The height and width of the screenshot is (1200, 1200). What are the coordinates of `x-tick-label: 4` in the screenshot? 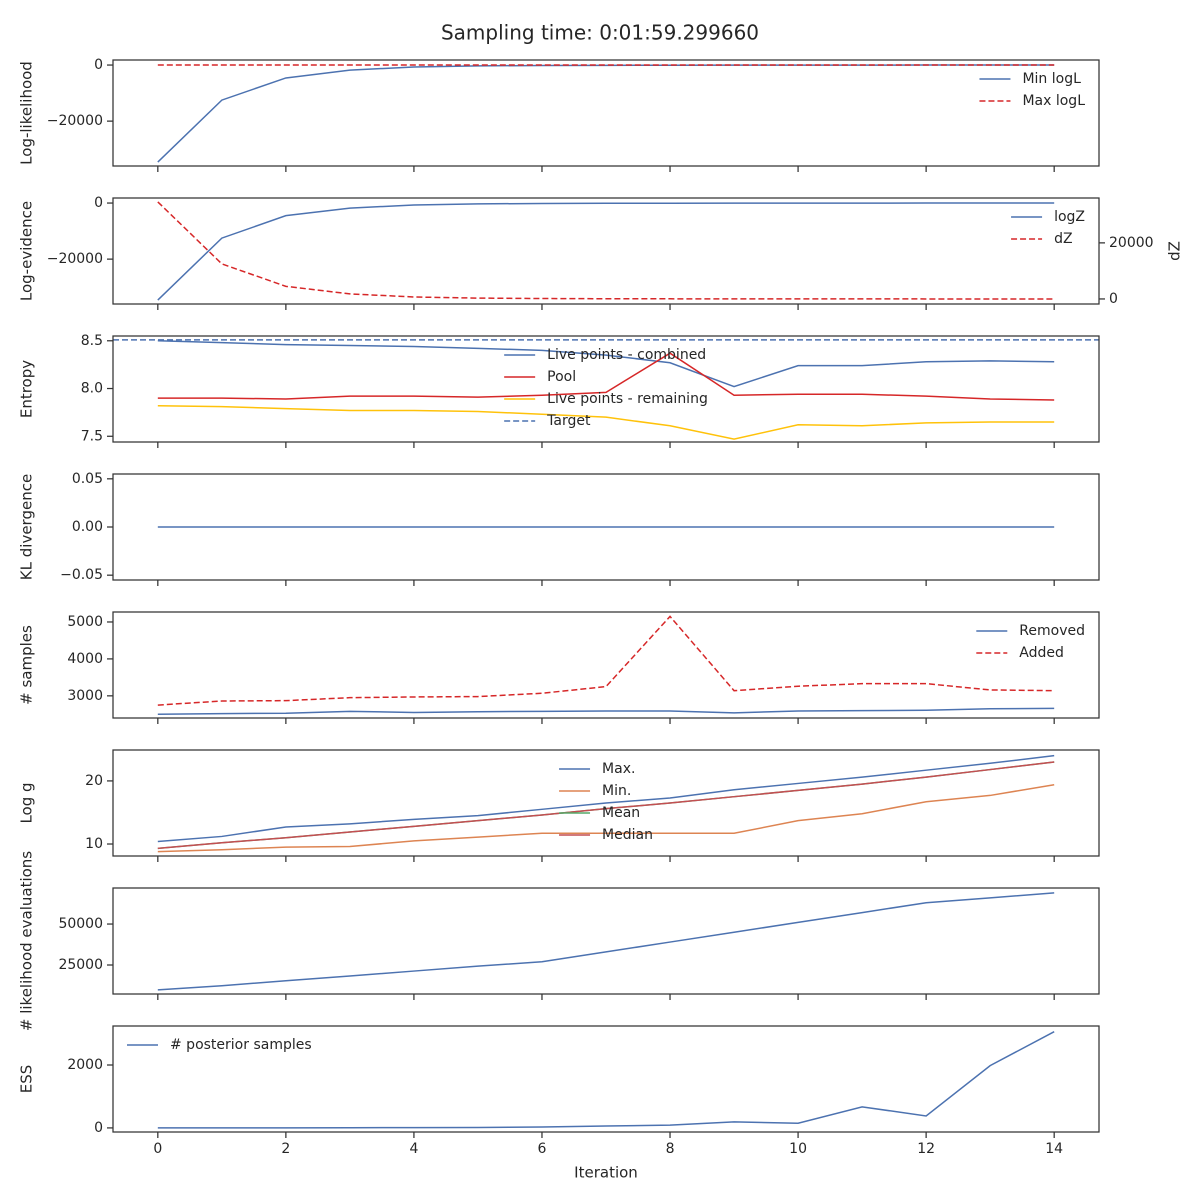 It's located at (413, 1149).